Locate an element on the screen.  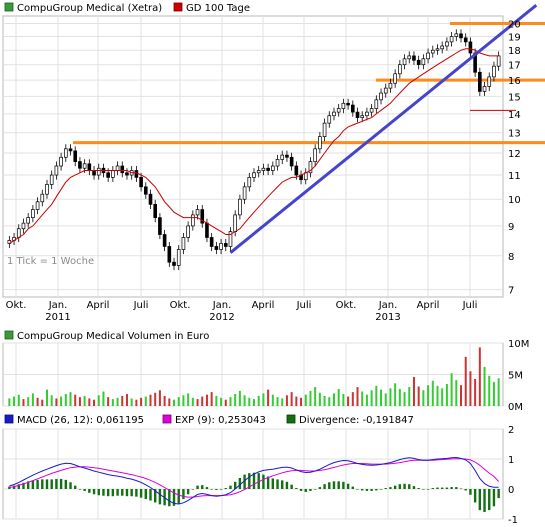
price-y-tick-16: 16 is located at coordinates (514, 81).